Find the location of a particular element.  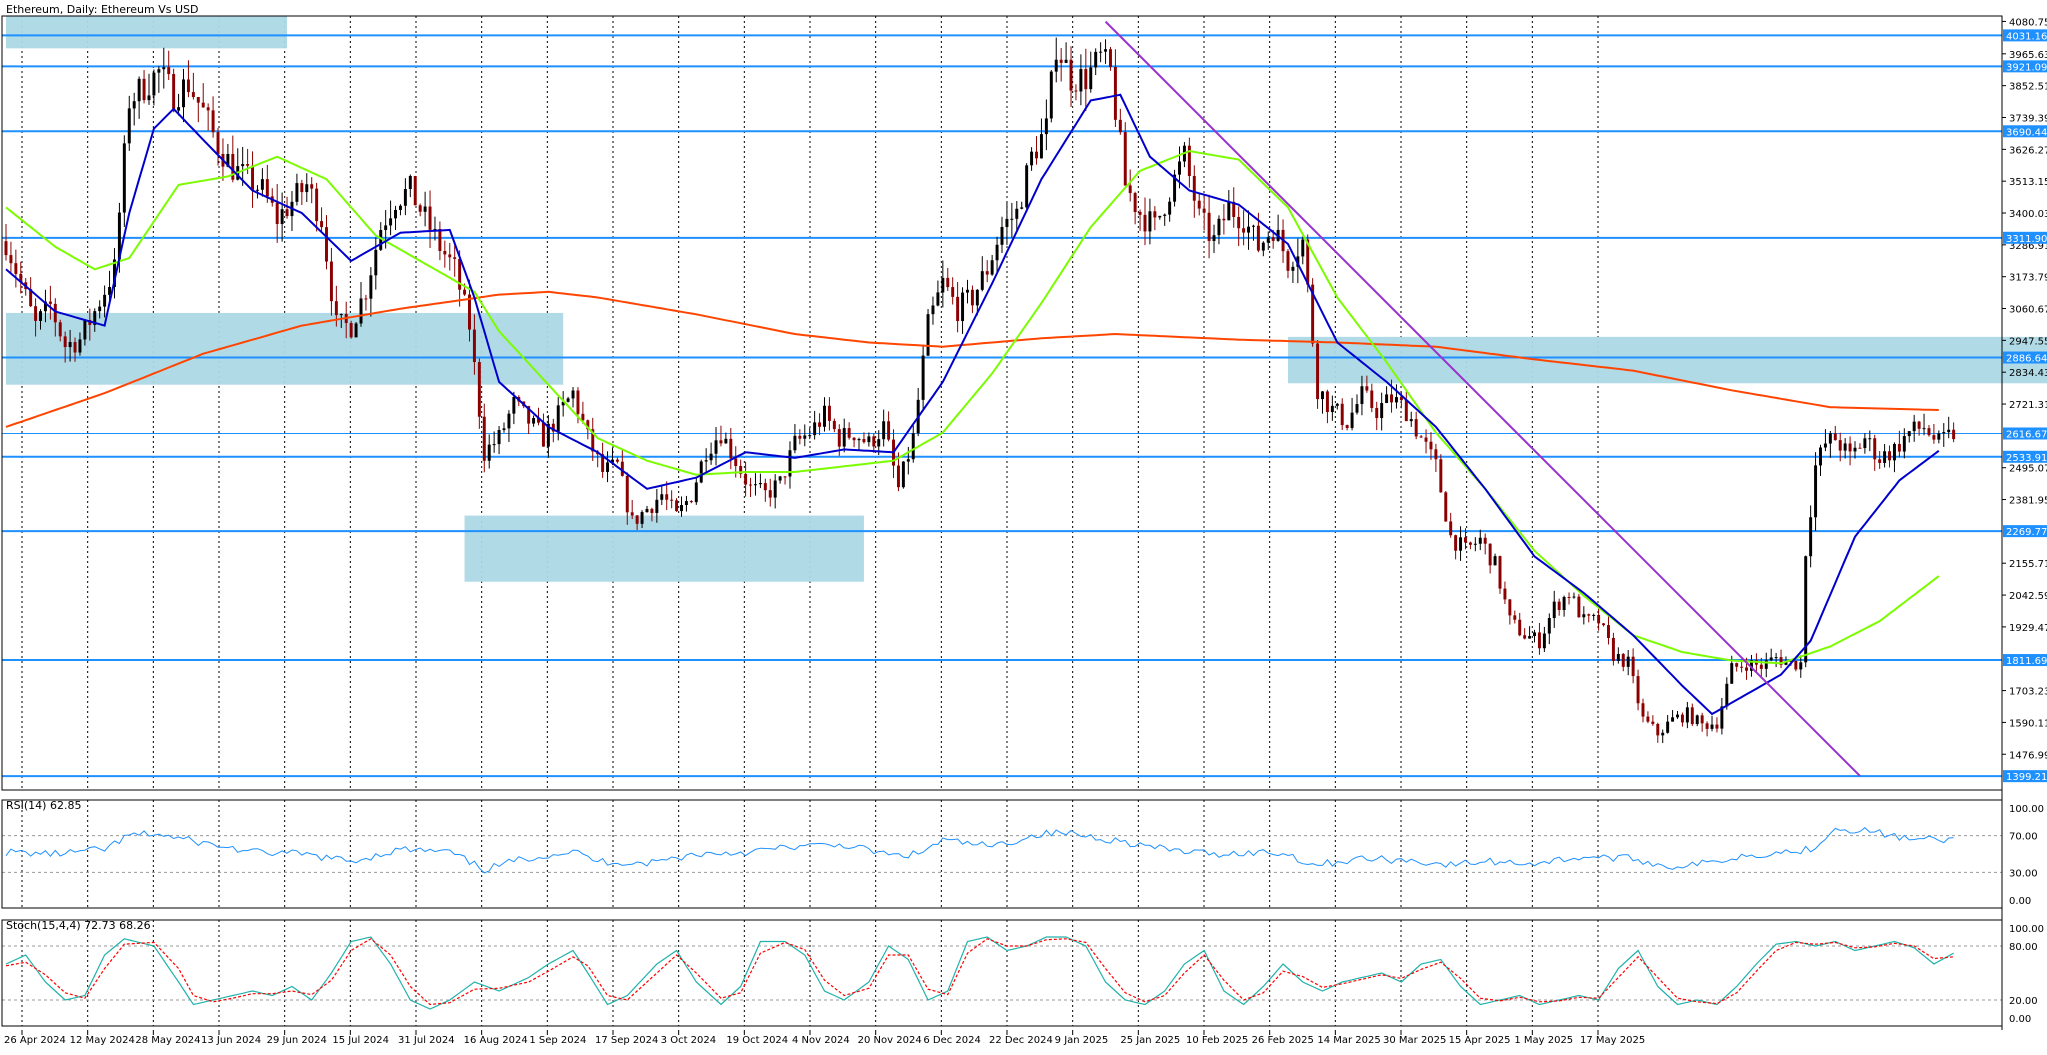

date-tick-label: 29 Jun 2024 is located at coordinates (297, 1040).